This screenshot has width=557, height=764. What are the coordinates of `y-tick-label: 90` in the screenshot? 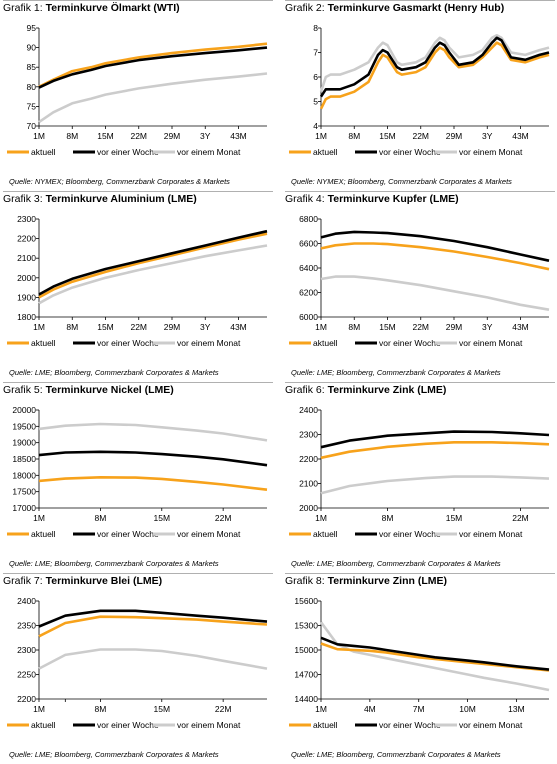 It's located at (32, 48).